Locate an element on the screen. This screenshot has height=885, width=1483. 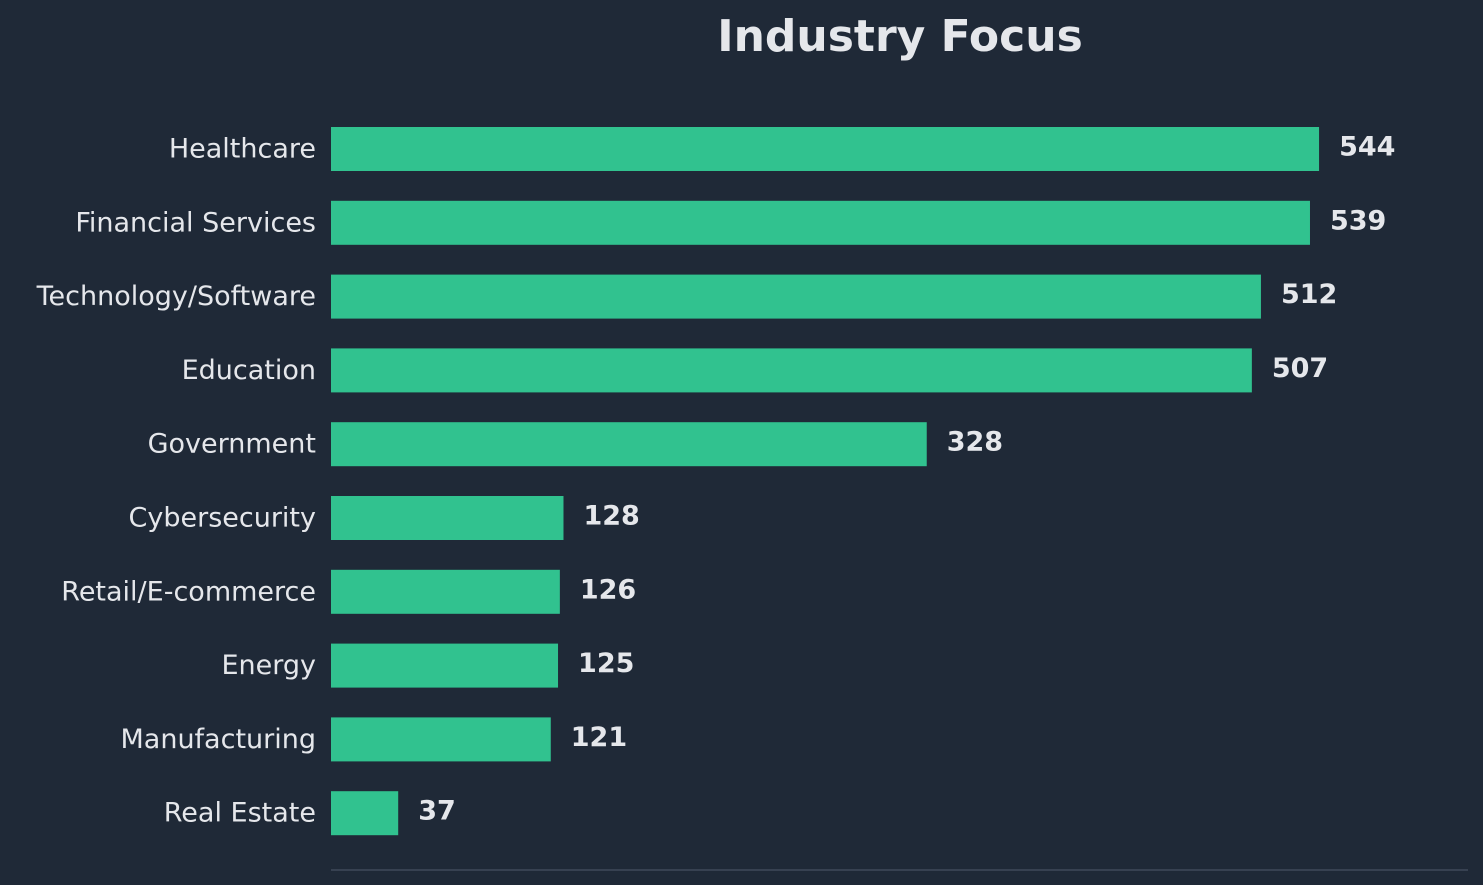
value-label: 512 is located at coordinates (1309, 294).